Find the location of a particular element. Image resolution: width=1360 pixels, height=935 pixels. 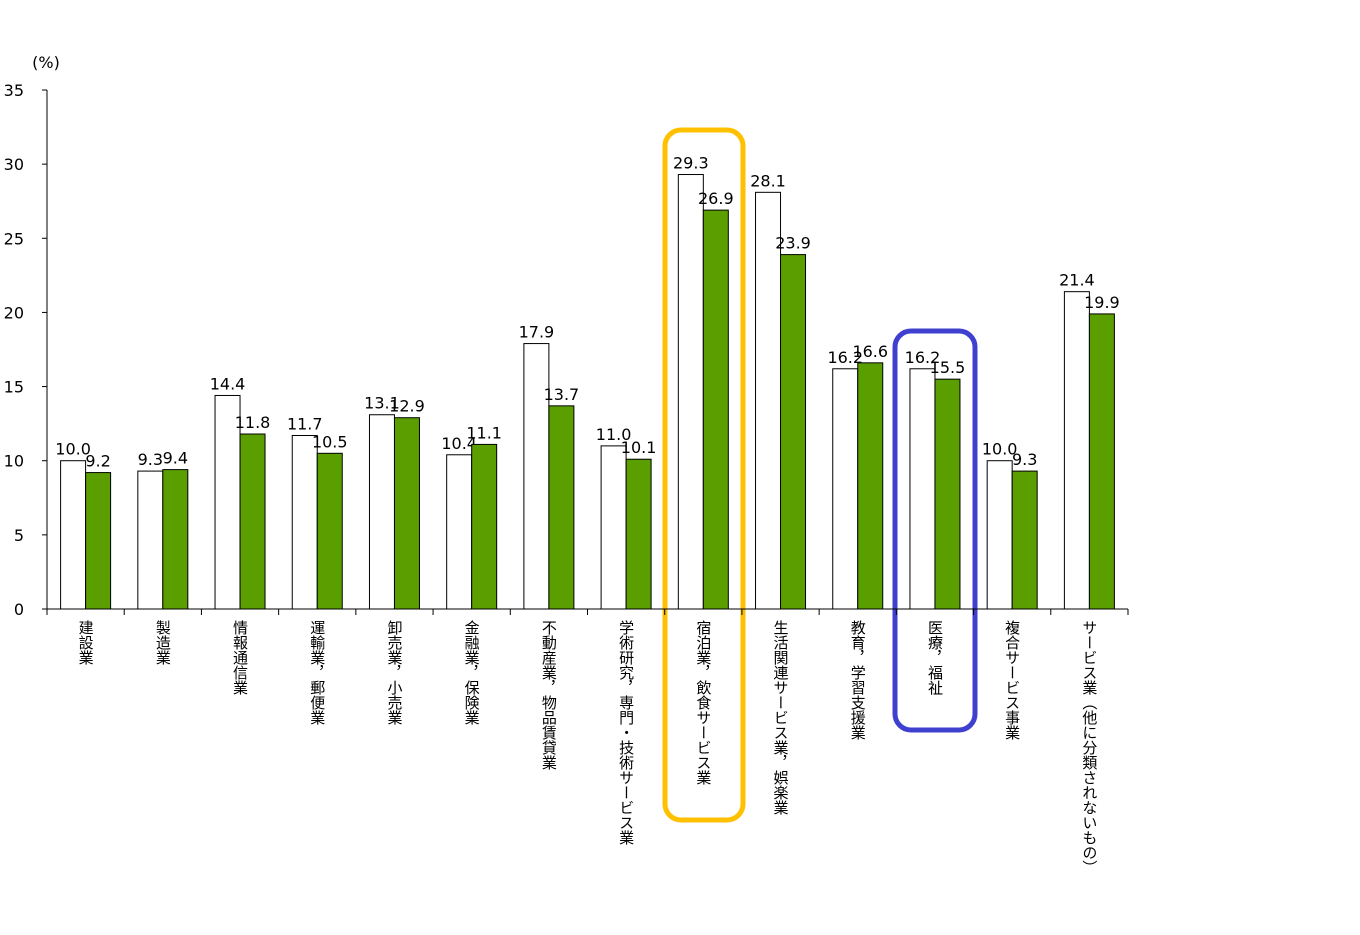

value-label: 10.1 is located at coordinates (639, 447).